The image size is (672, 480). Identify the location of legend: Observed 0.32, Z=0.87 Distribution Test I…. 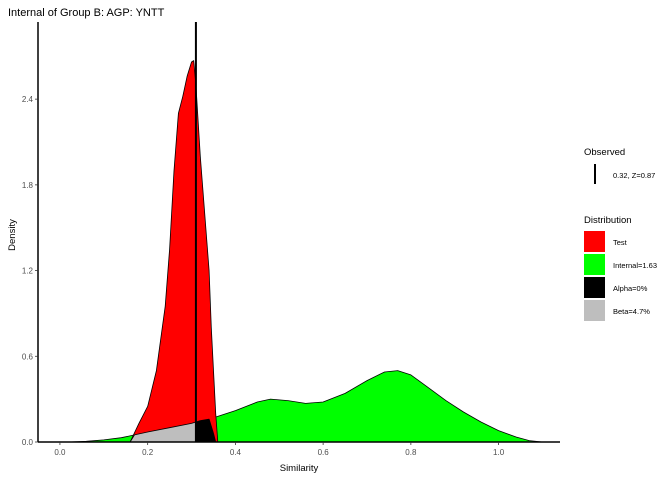
(620, 234).